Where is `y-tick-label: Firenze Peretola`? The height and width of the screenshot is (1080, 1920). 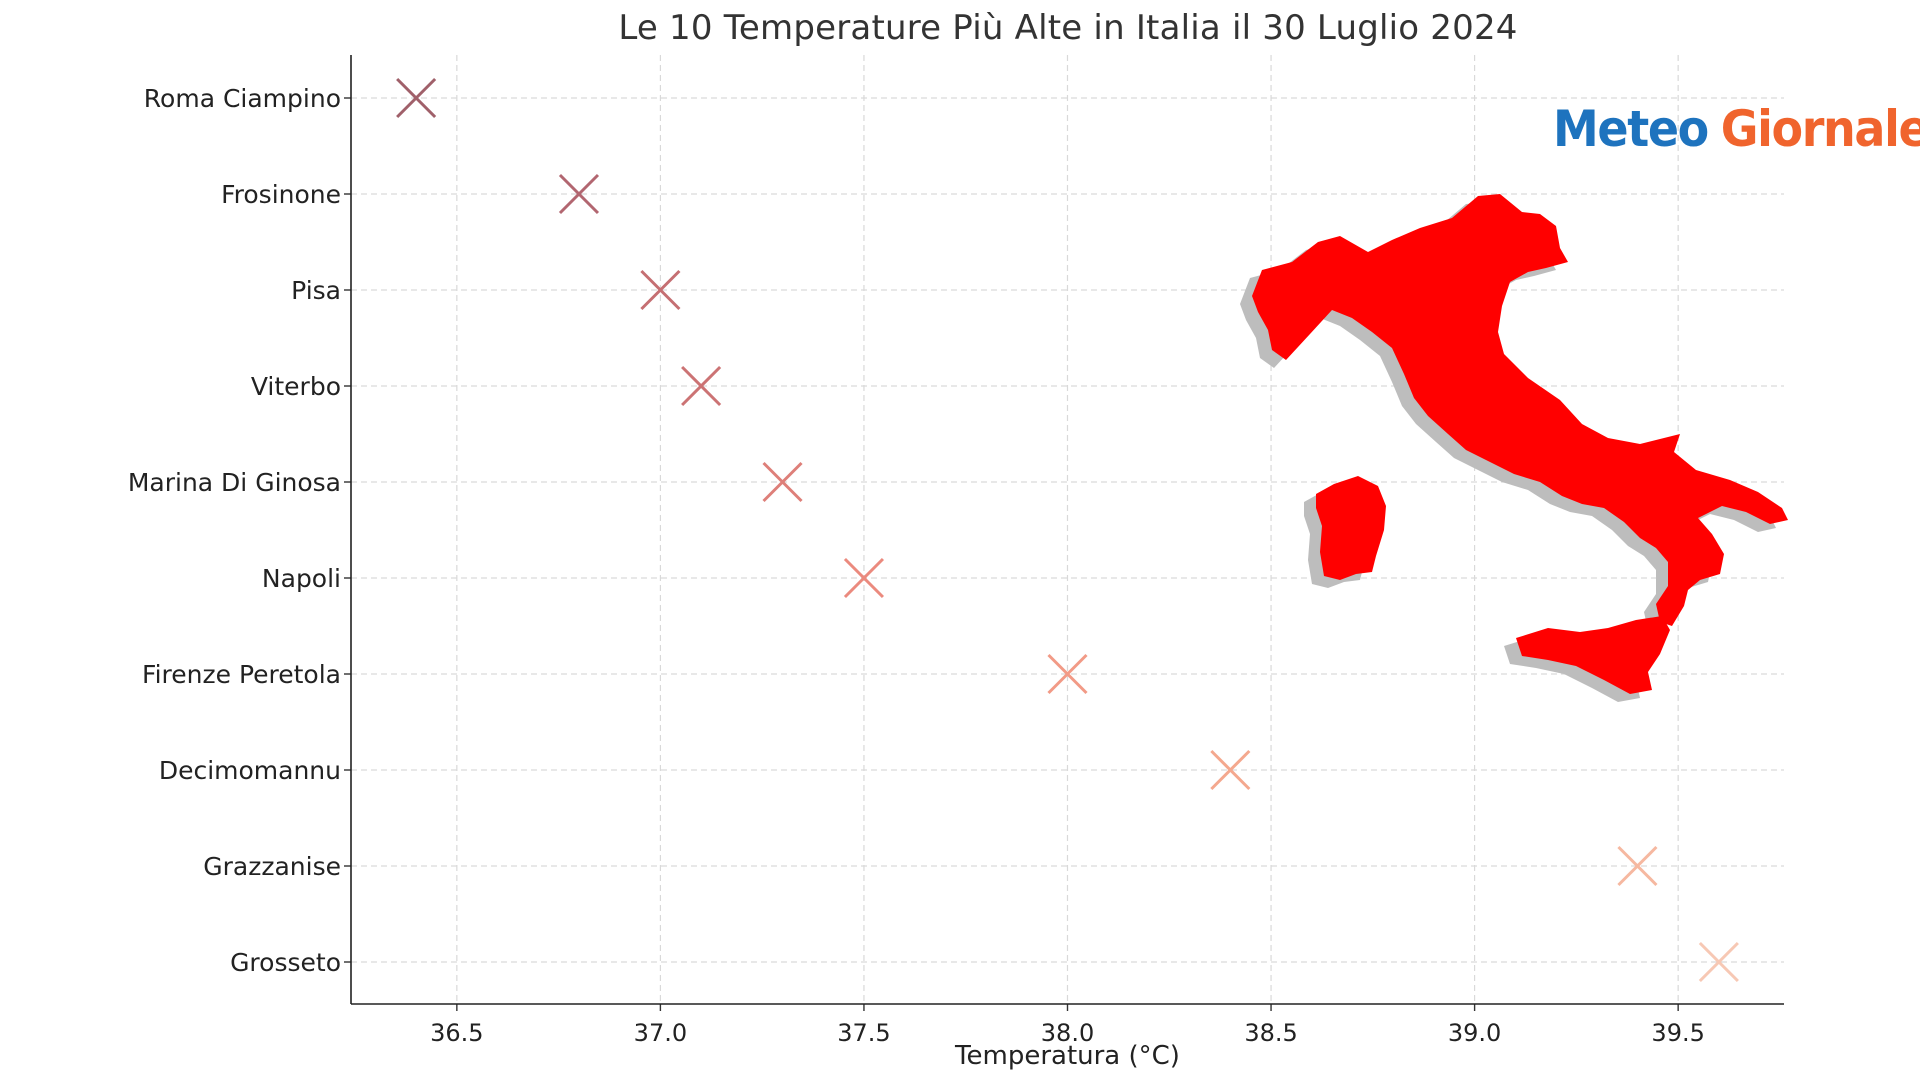 y-tick-label: Firenze Peretola is located at coordinates (241, 674).